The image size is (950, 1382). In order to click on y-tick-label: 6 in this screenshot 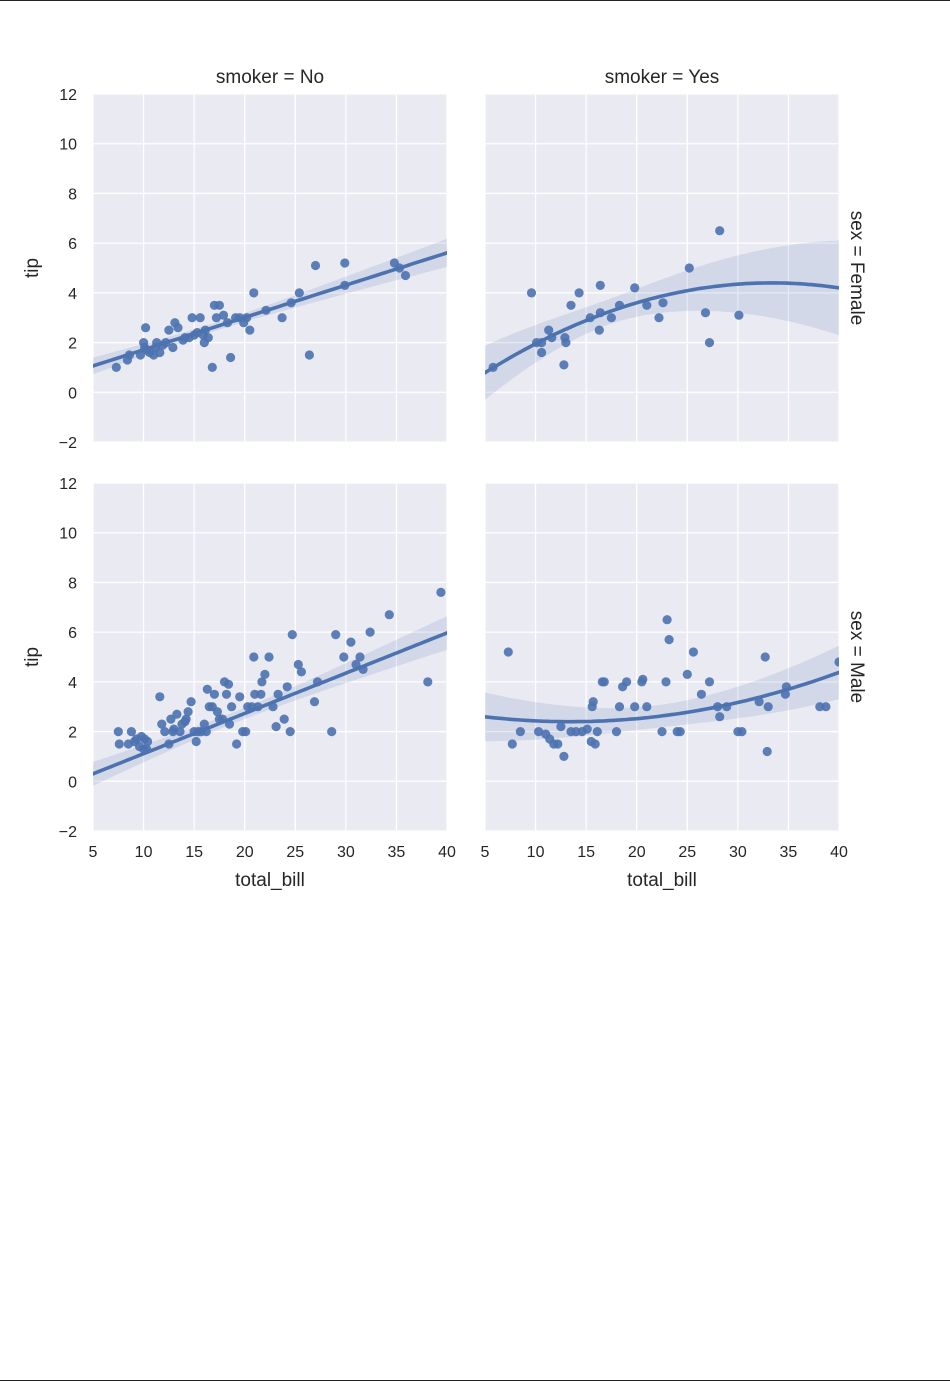, I will do `click(72, 633)`.